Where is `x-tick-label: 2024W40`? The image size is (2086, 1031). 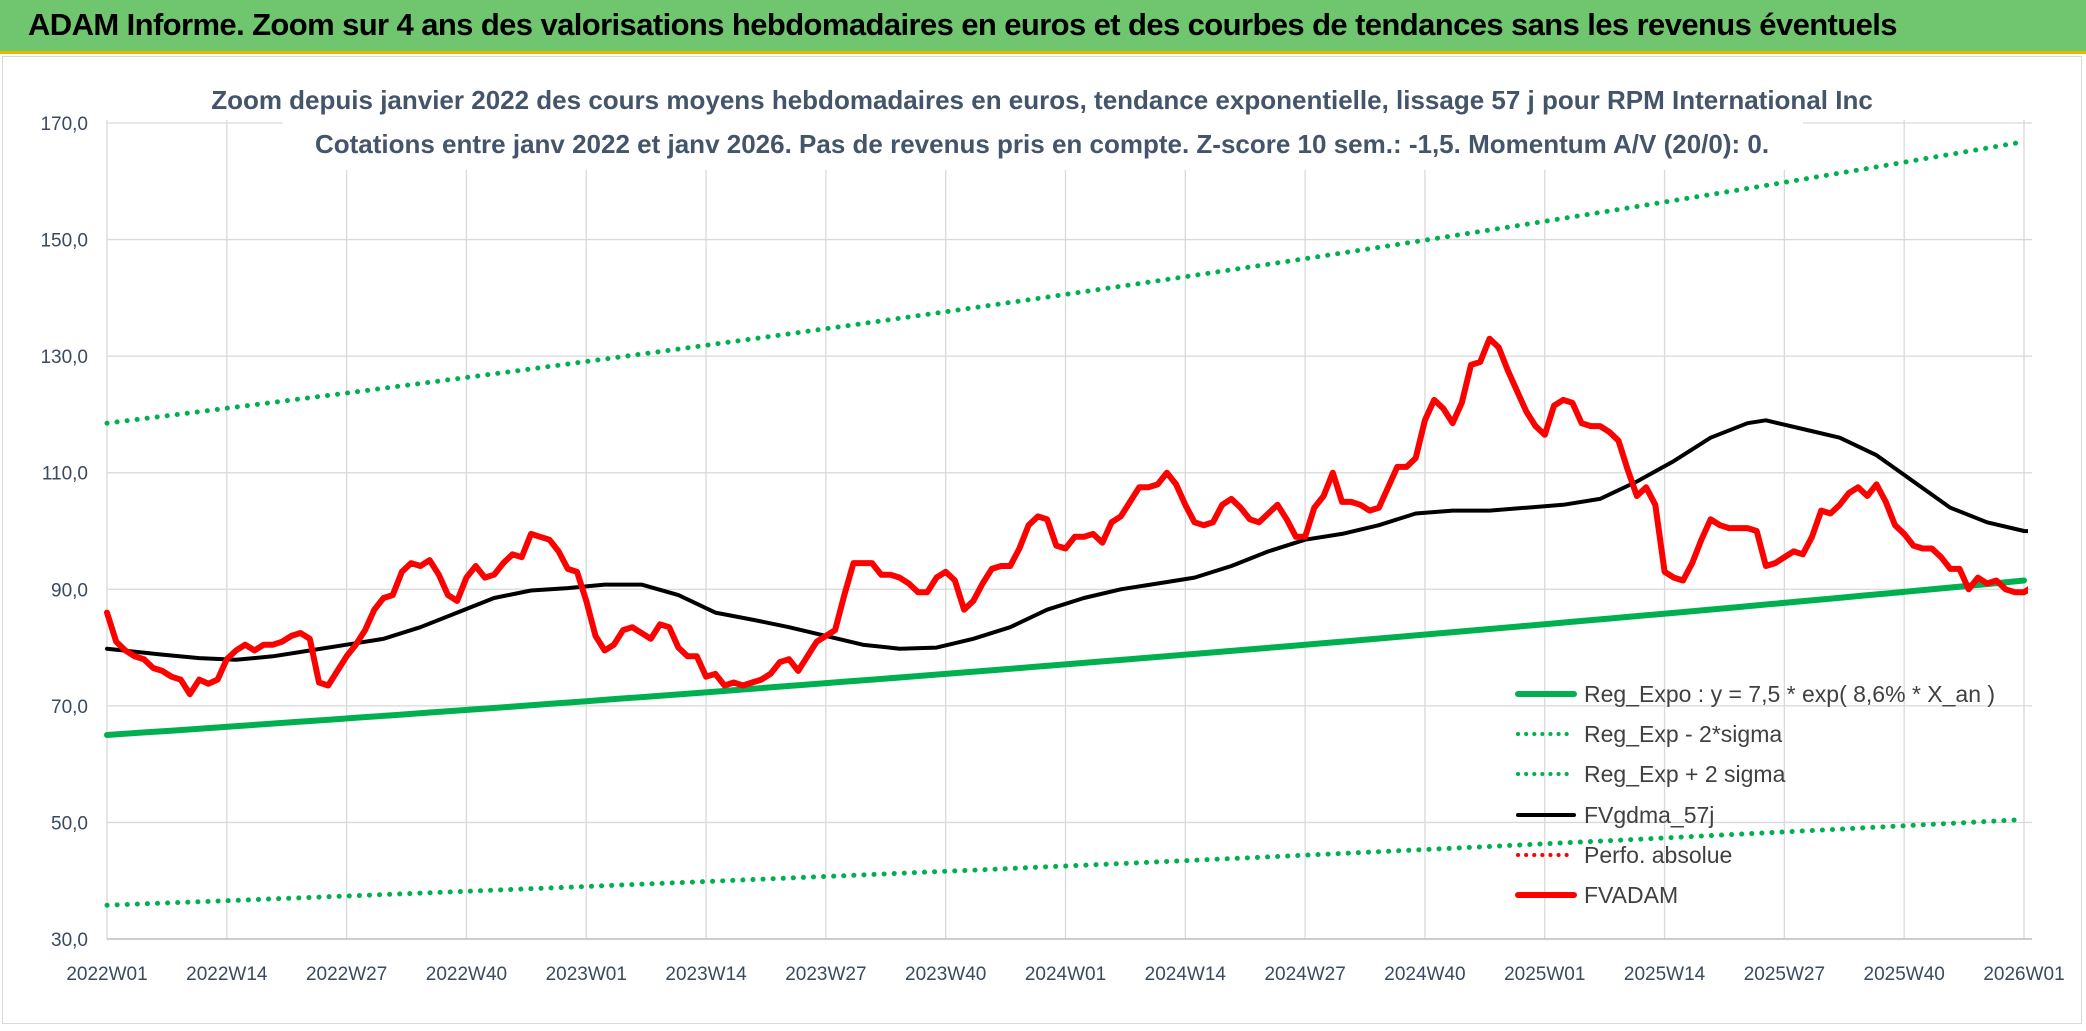
x-tick-label: 2024W40 is located at coordinates (1424, 974).